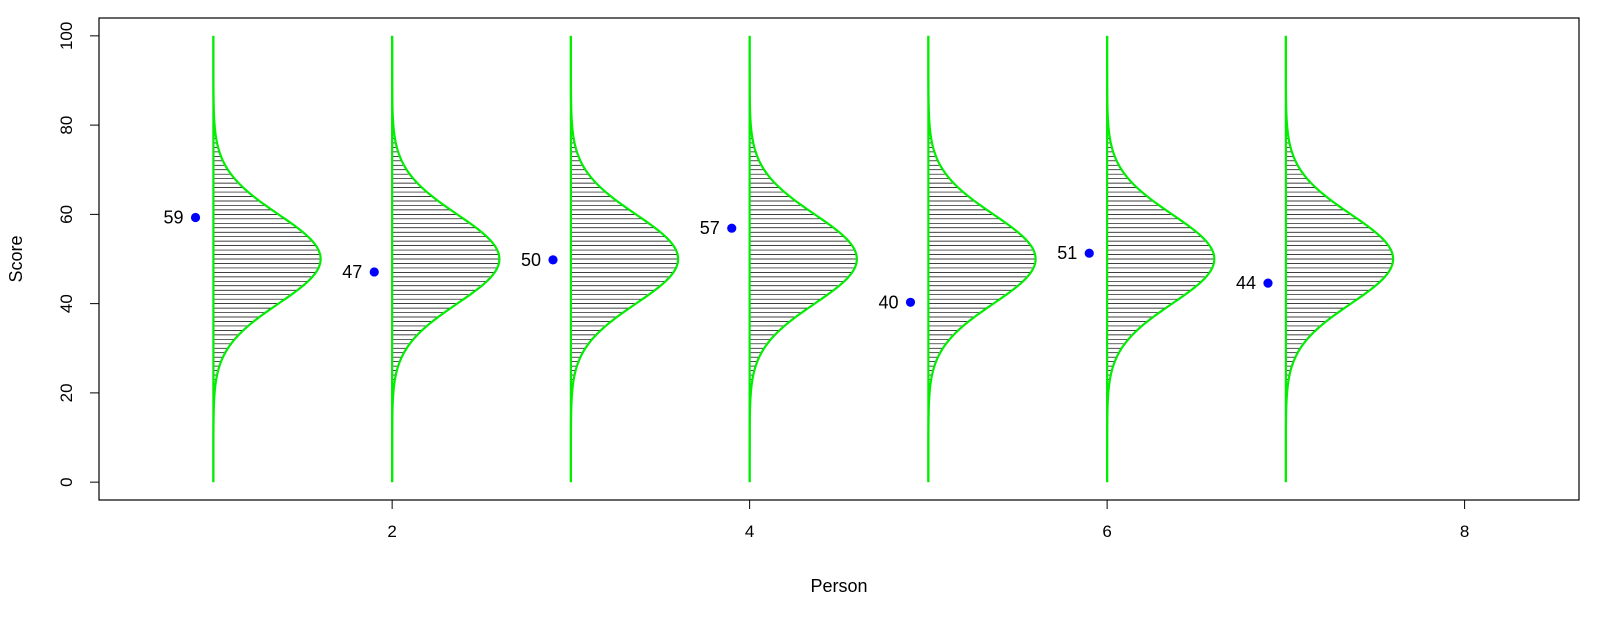 The image size is (1617, 618). What do you see at coordinates (391, 531) in the screenshot?
I see `x-tick-label: 2` at bounding box center [391, 531].